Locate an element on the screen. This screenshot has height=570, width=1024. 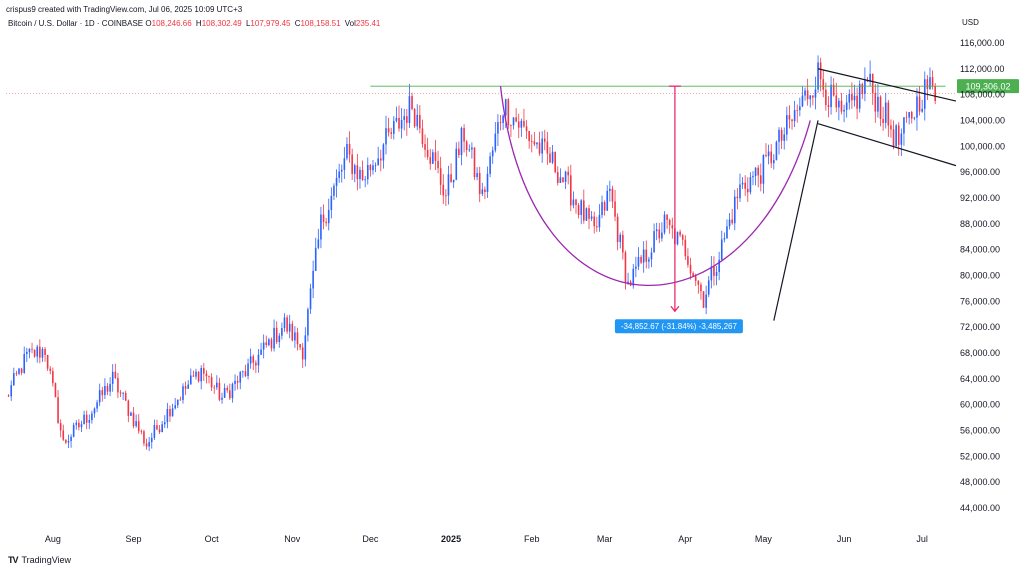
time-axis: Aug Sep Oct Nov Dec 2025 Feb Mar Apr May Jun Jul is located at coordinates (486, 539).